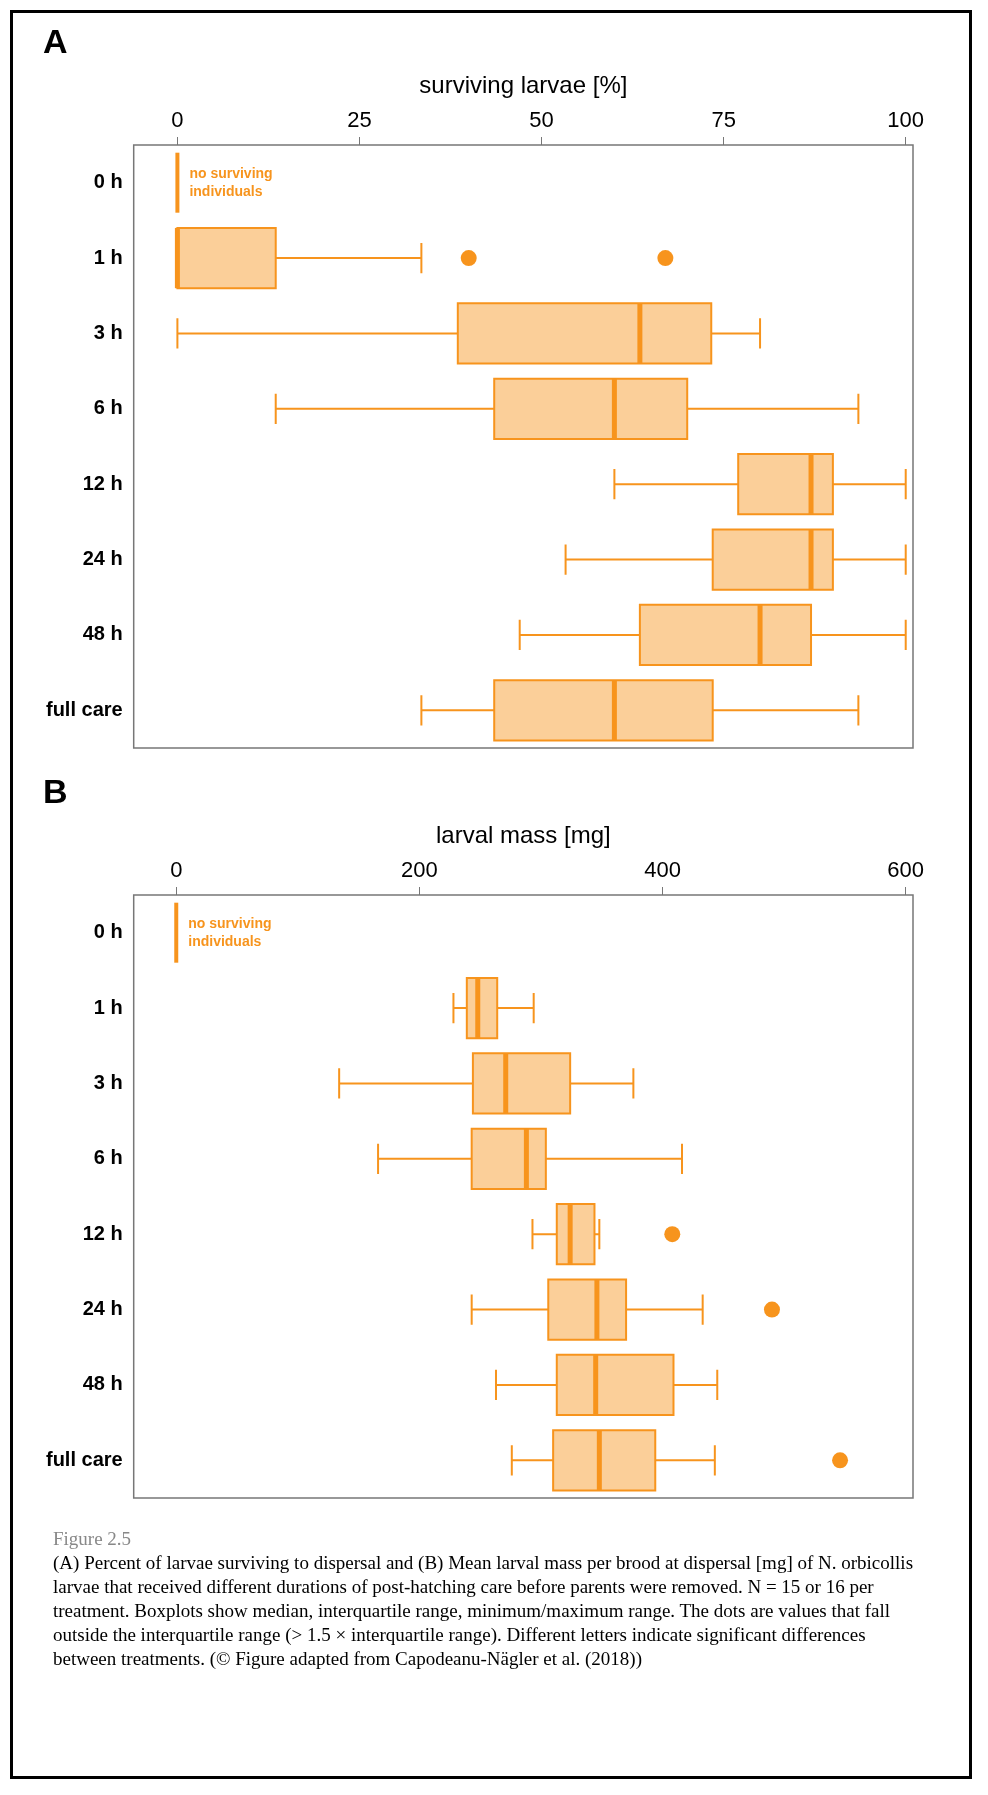  What do you see at coordinates (55, 790) in the screenshot?
I see `chart-title: B` at bounding box center [55, 790].